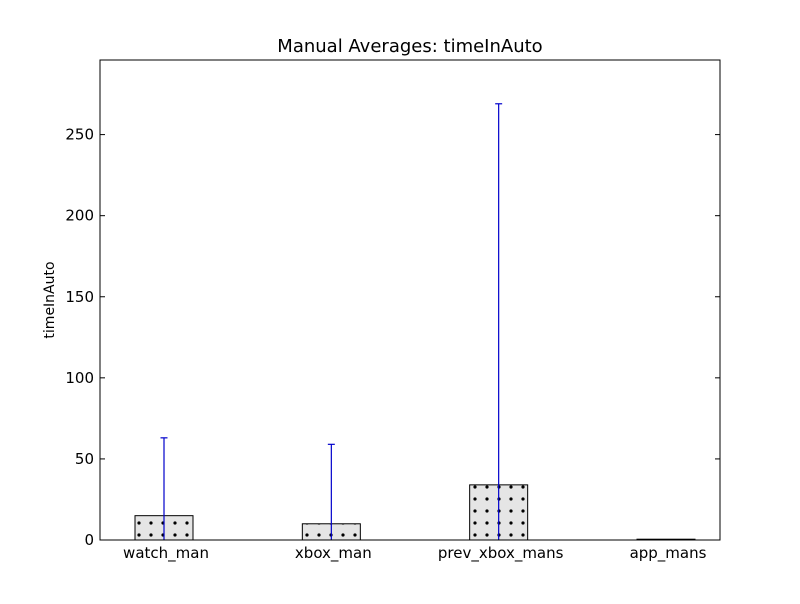 This screenshot has width=800, height=604. Describe the element at coordinates (409, 46) in the screenshot. I see `chart-title: Manual Averages: timeInAuto` at that location.